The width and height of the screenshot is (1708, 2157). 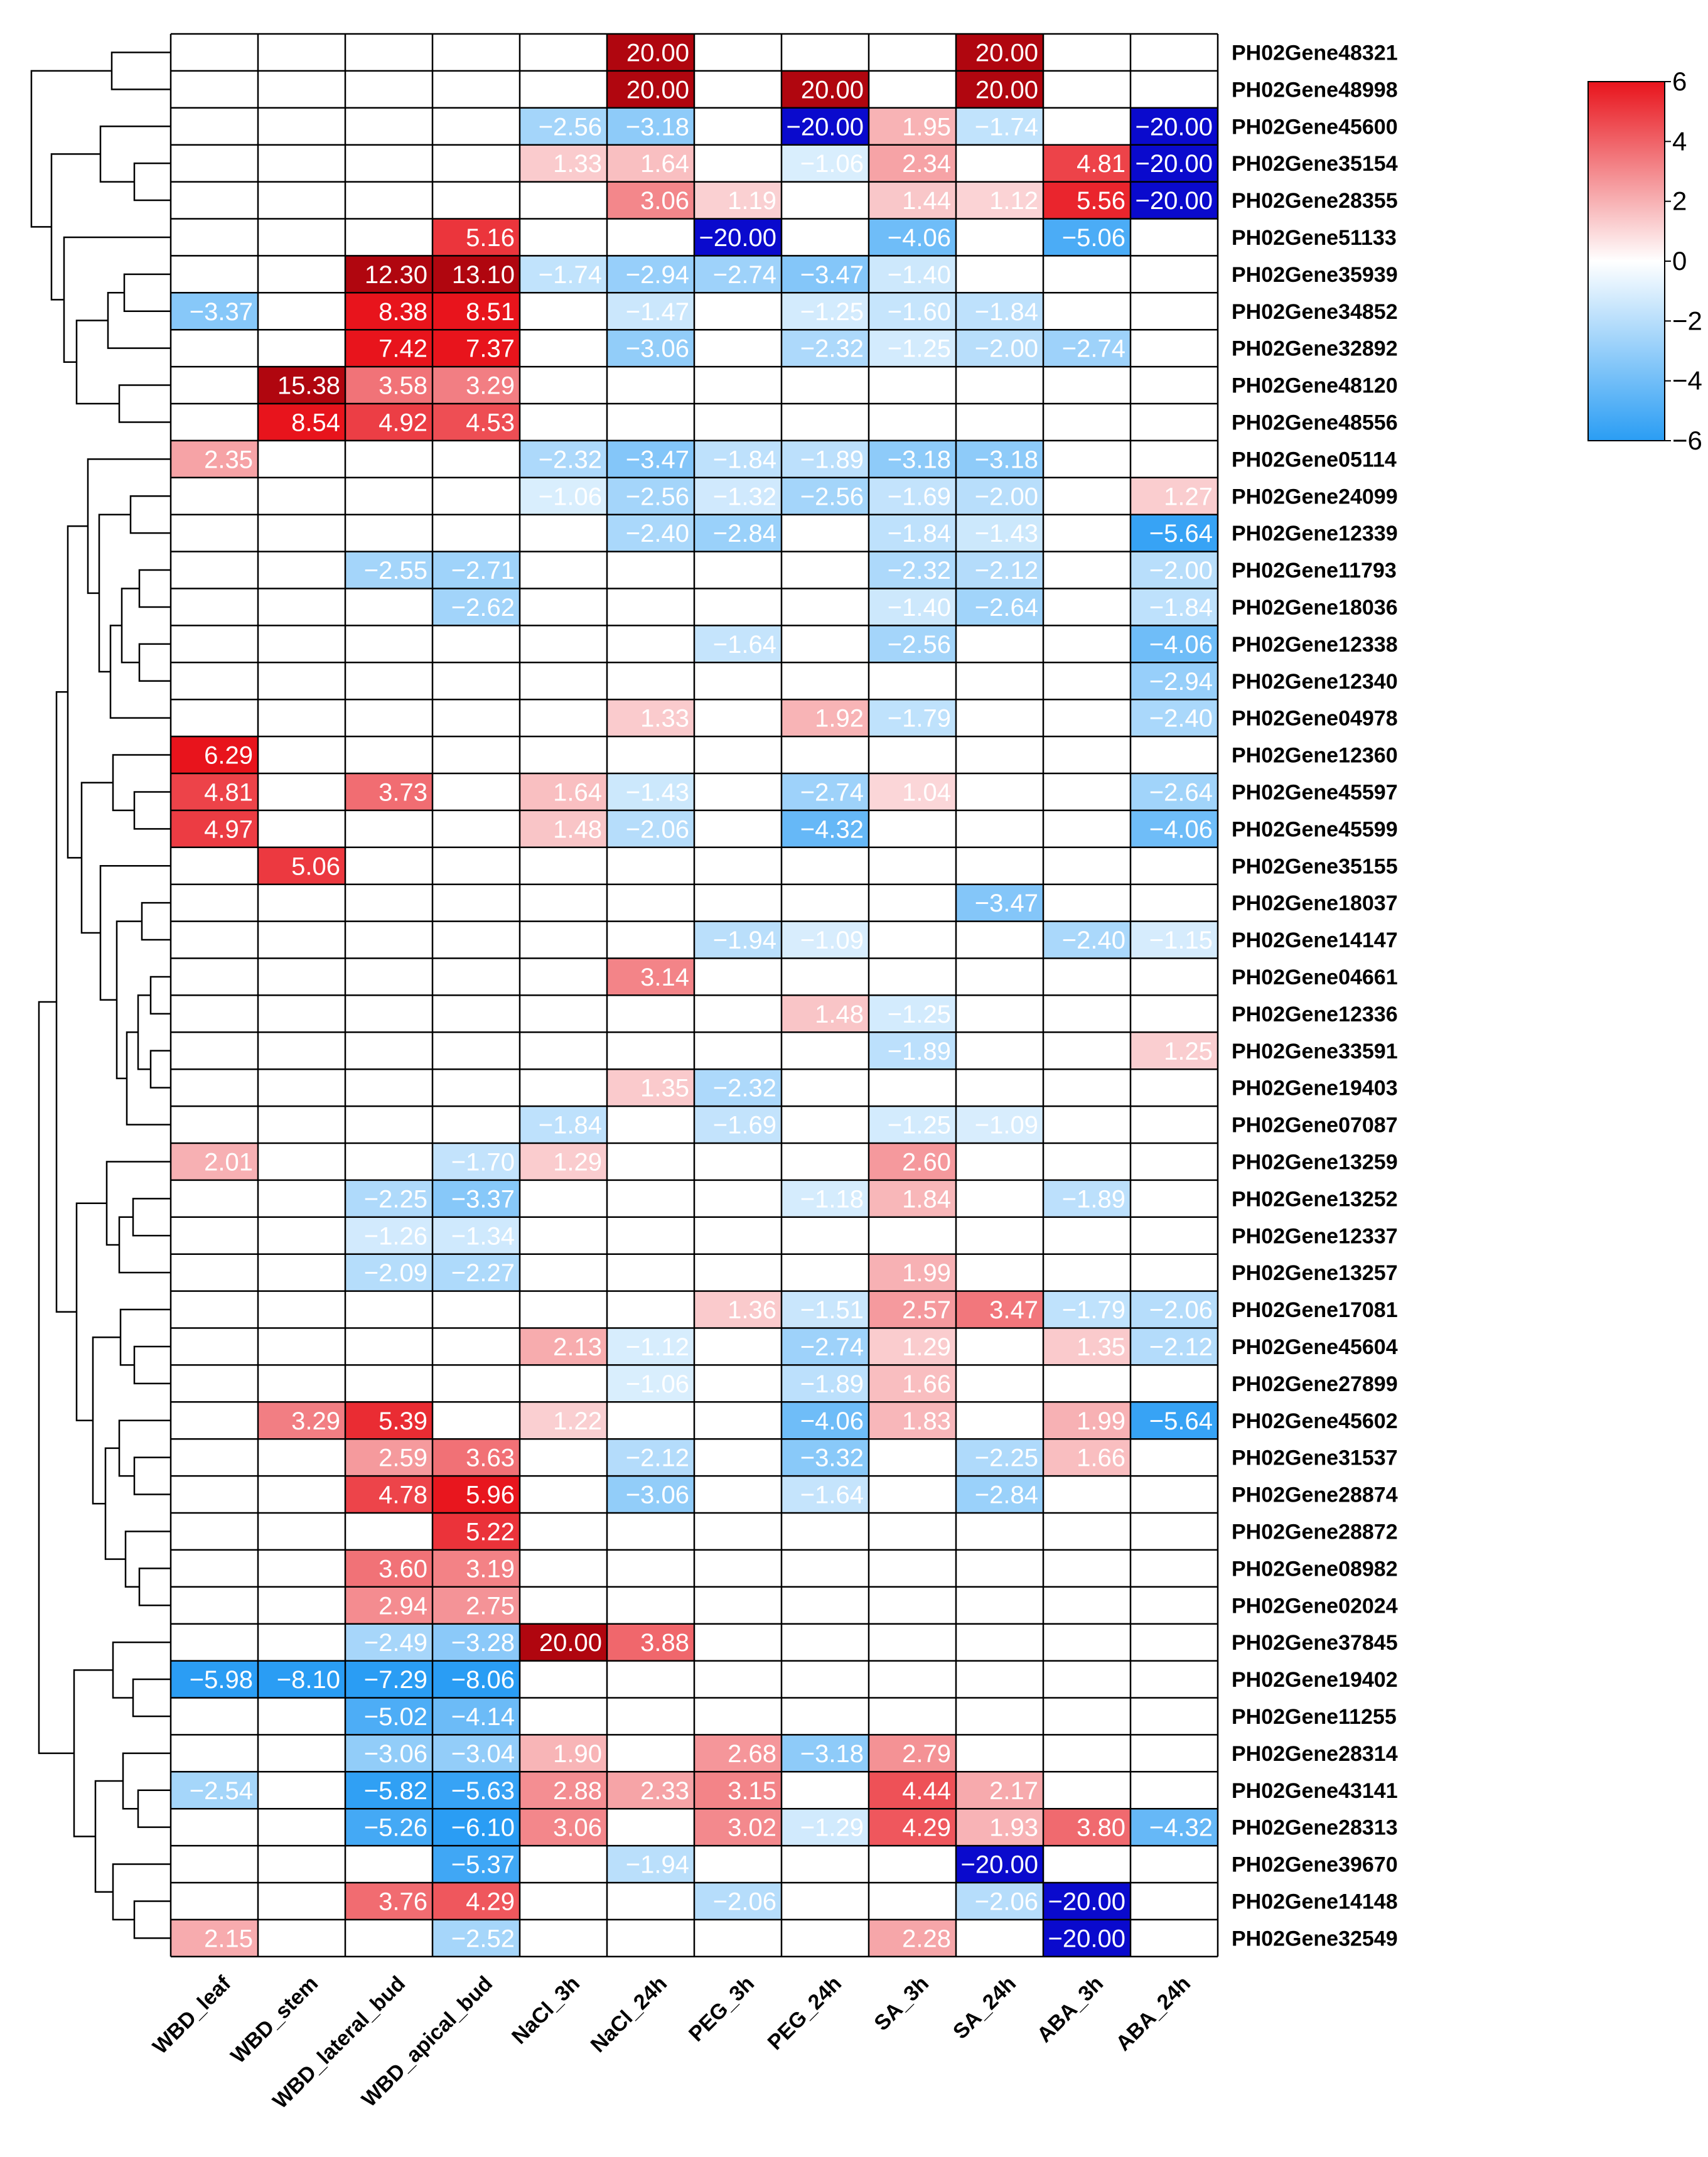 What do you see at coordinates (1013, 1791) in the screenshot?
I see `cell-value: 2.17` at bounding box center [1013, 1791].